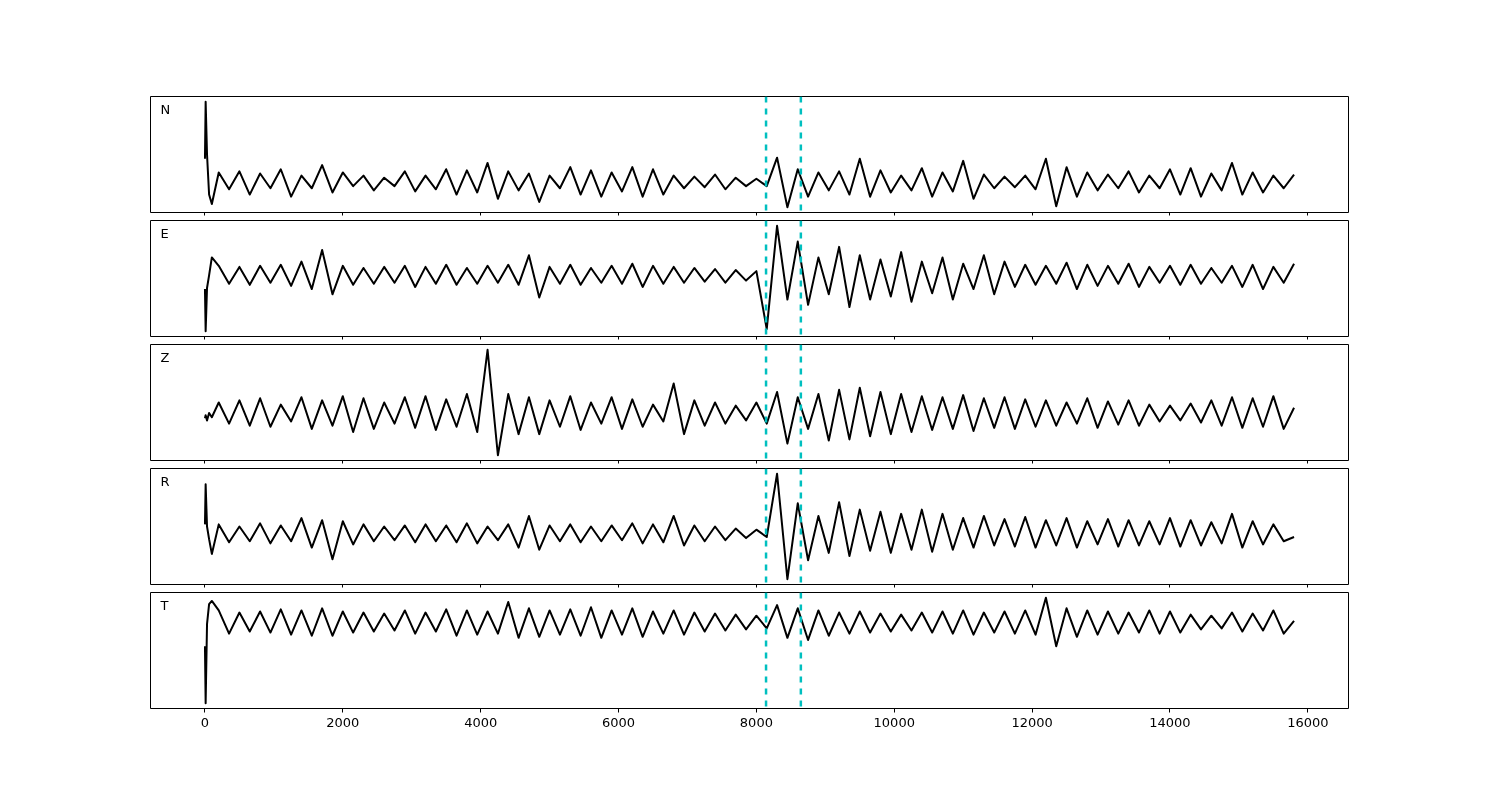  What do you see at coordinates (756, 722) in the screenshot?
I see `x-tick-label: 8000` at bounding box center [756, 722].